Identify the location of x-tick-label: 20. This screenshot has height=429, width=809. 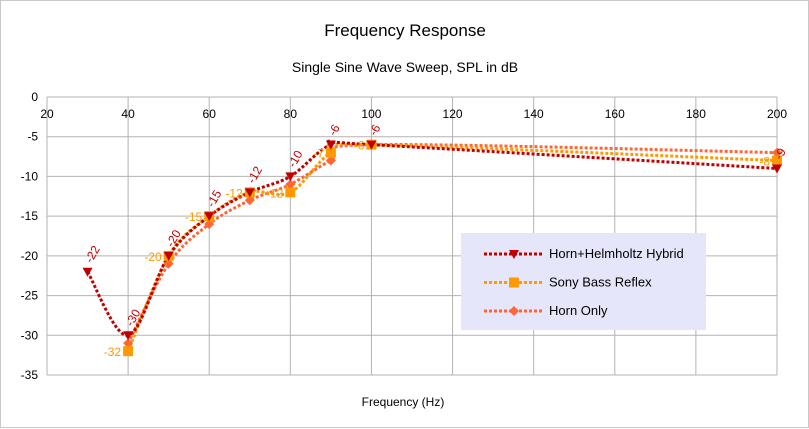
(47, 114).